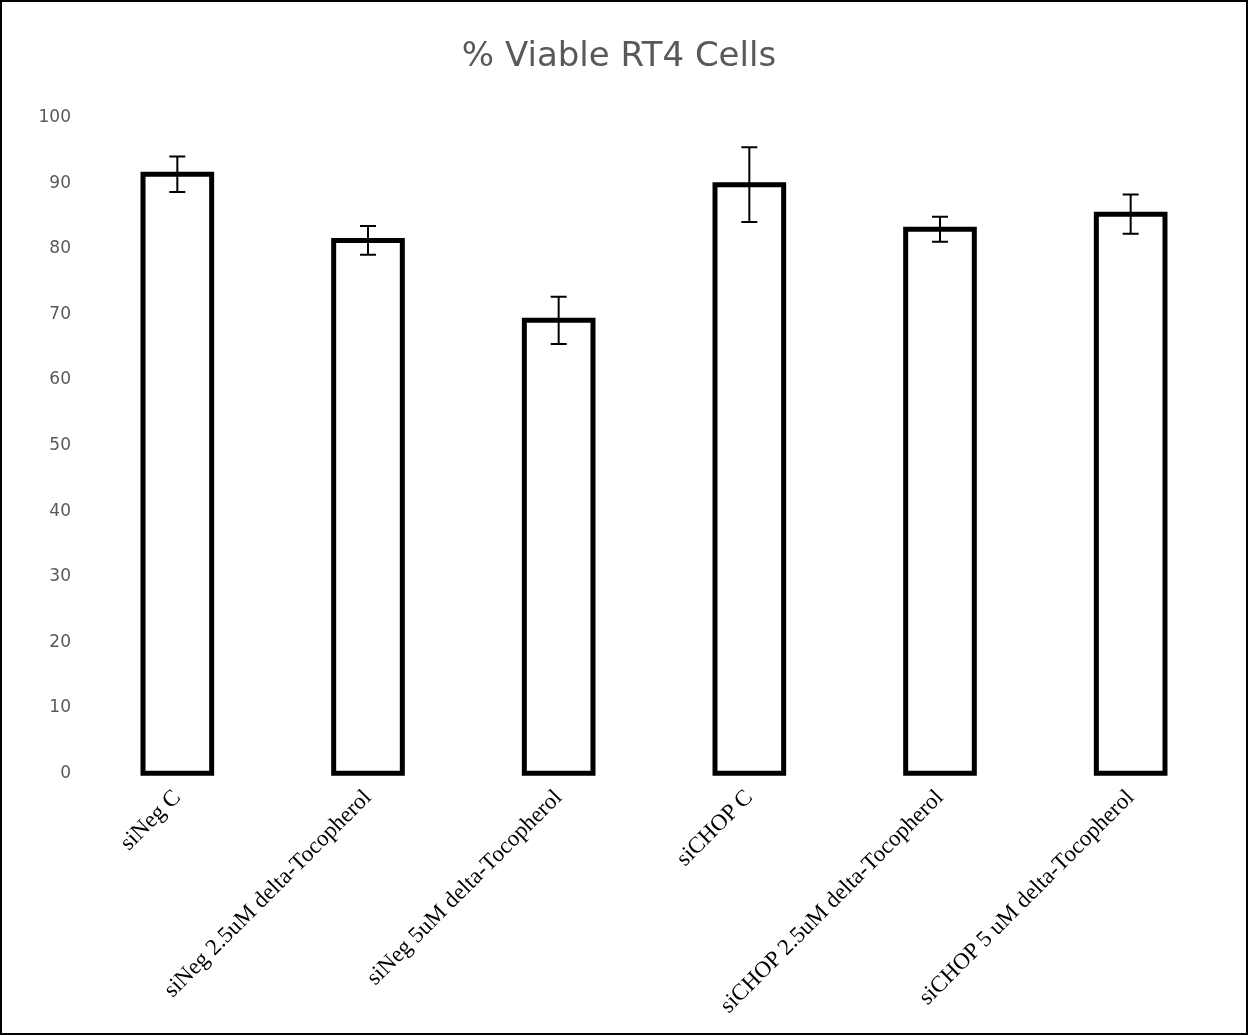 This screenshot has height=1035, width=1248. Describe the element at coordinates (60, 640) in the screenshot. I see `y-tick-label: 20` at that location.